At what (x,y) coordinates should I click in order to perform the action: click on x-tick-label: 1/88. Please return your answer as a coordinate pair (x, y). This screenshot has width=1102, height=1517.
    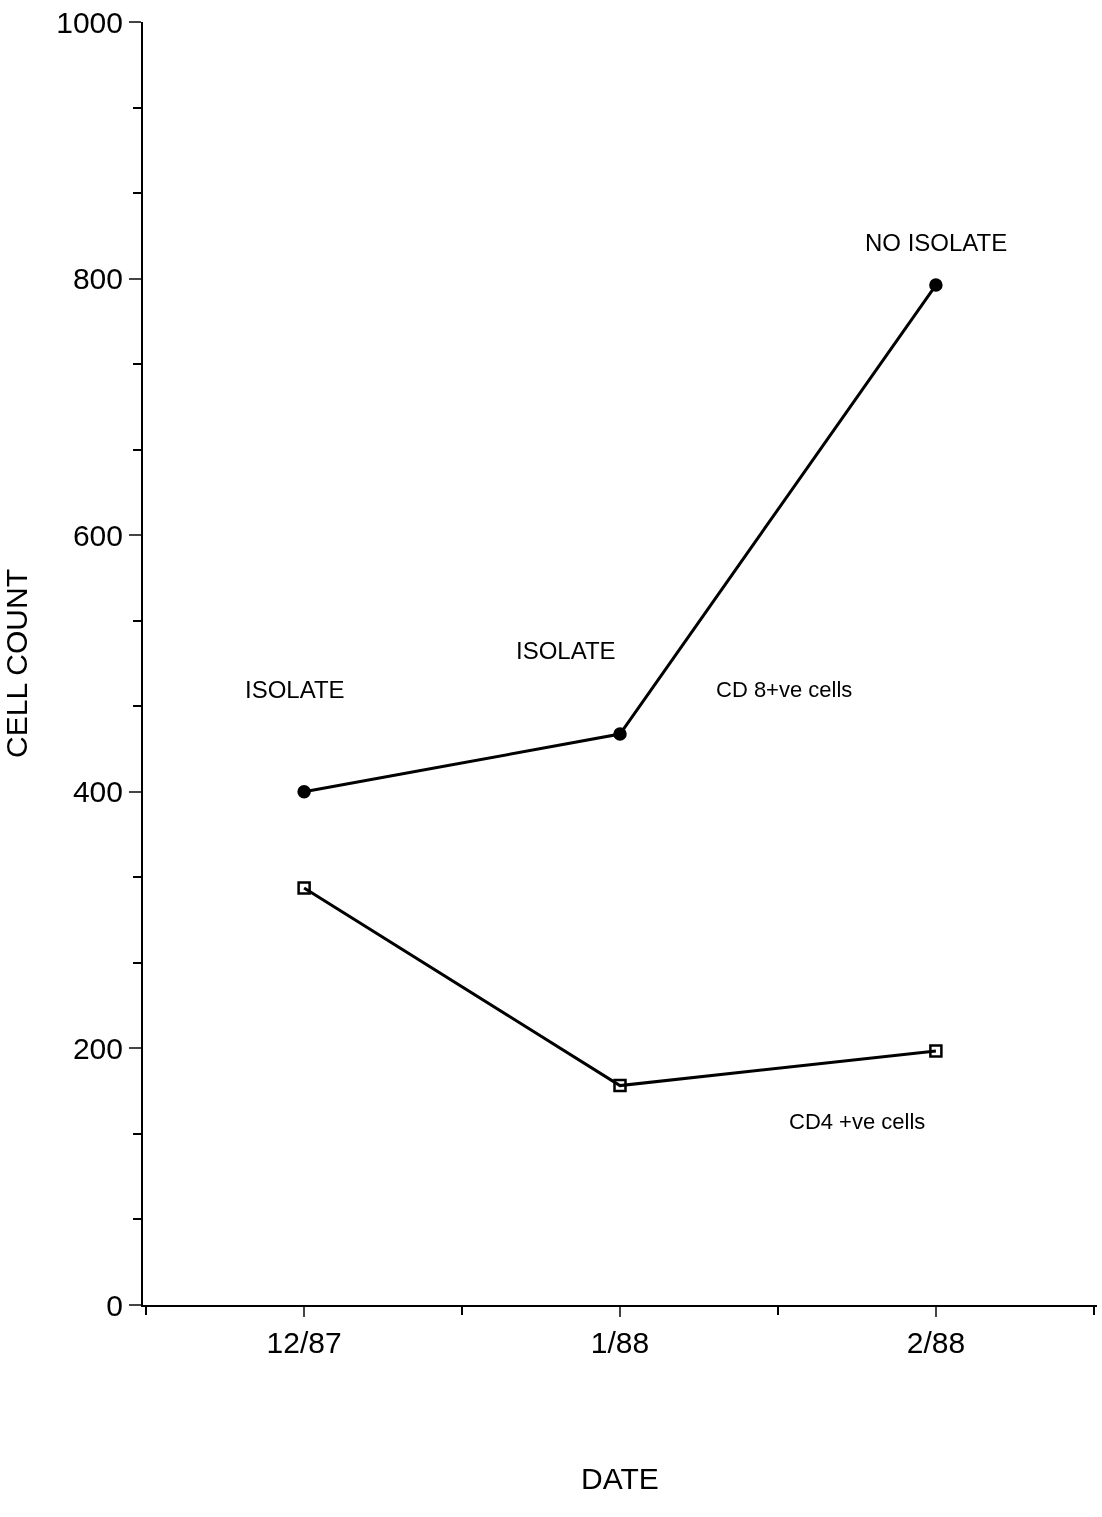
    Looking at the image, I should click on (620, 1342).